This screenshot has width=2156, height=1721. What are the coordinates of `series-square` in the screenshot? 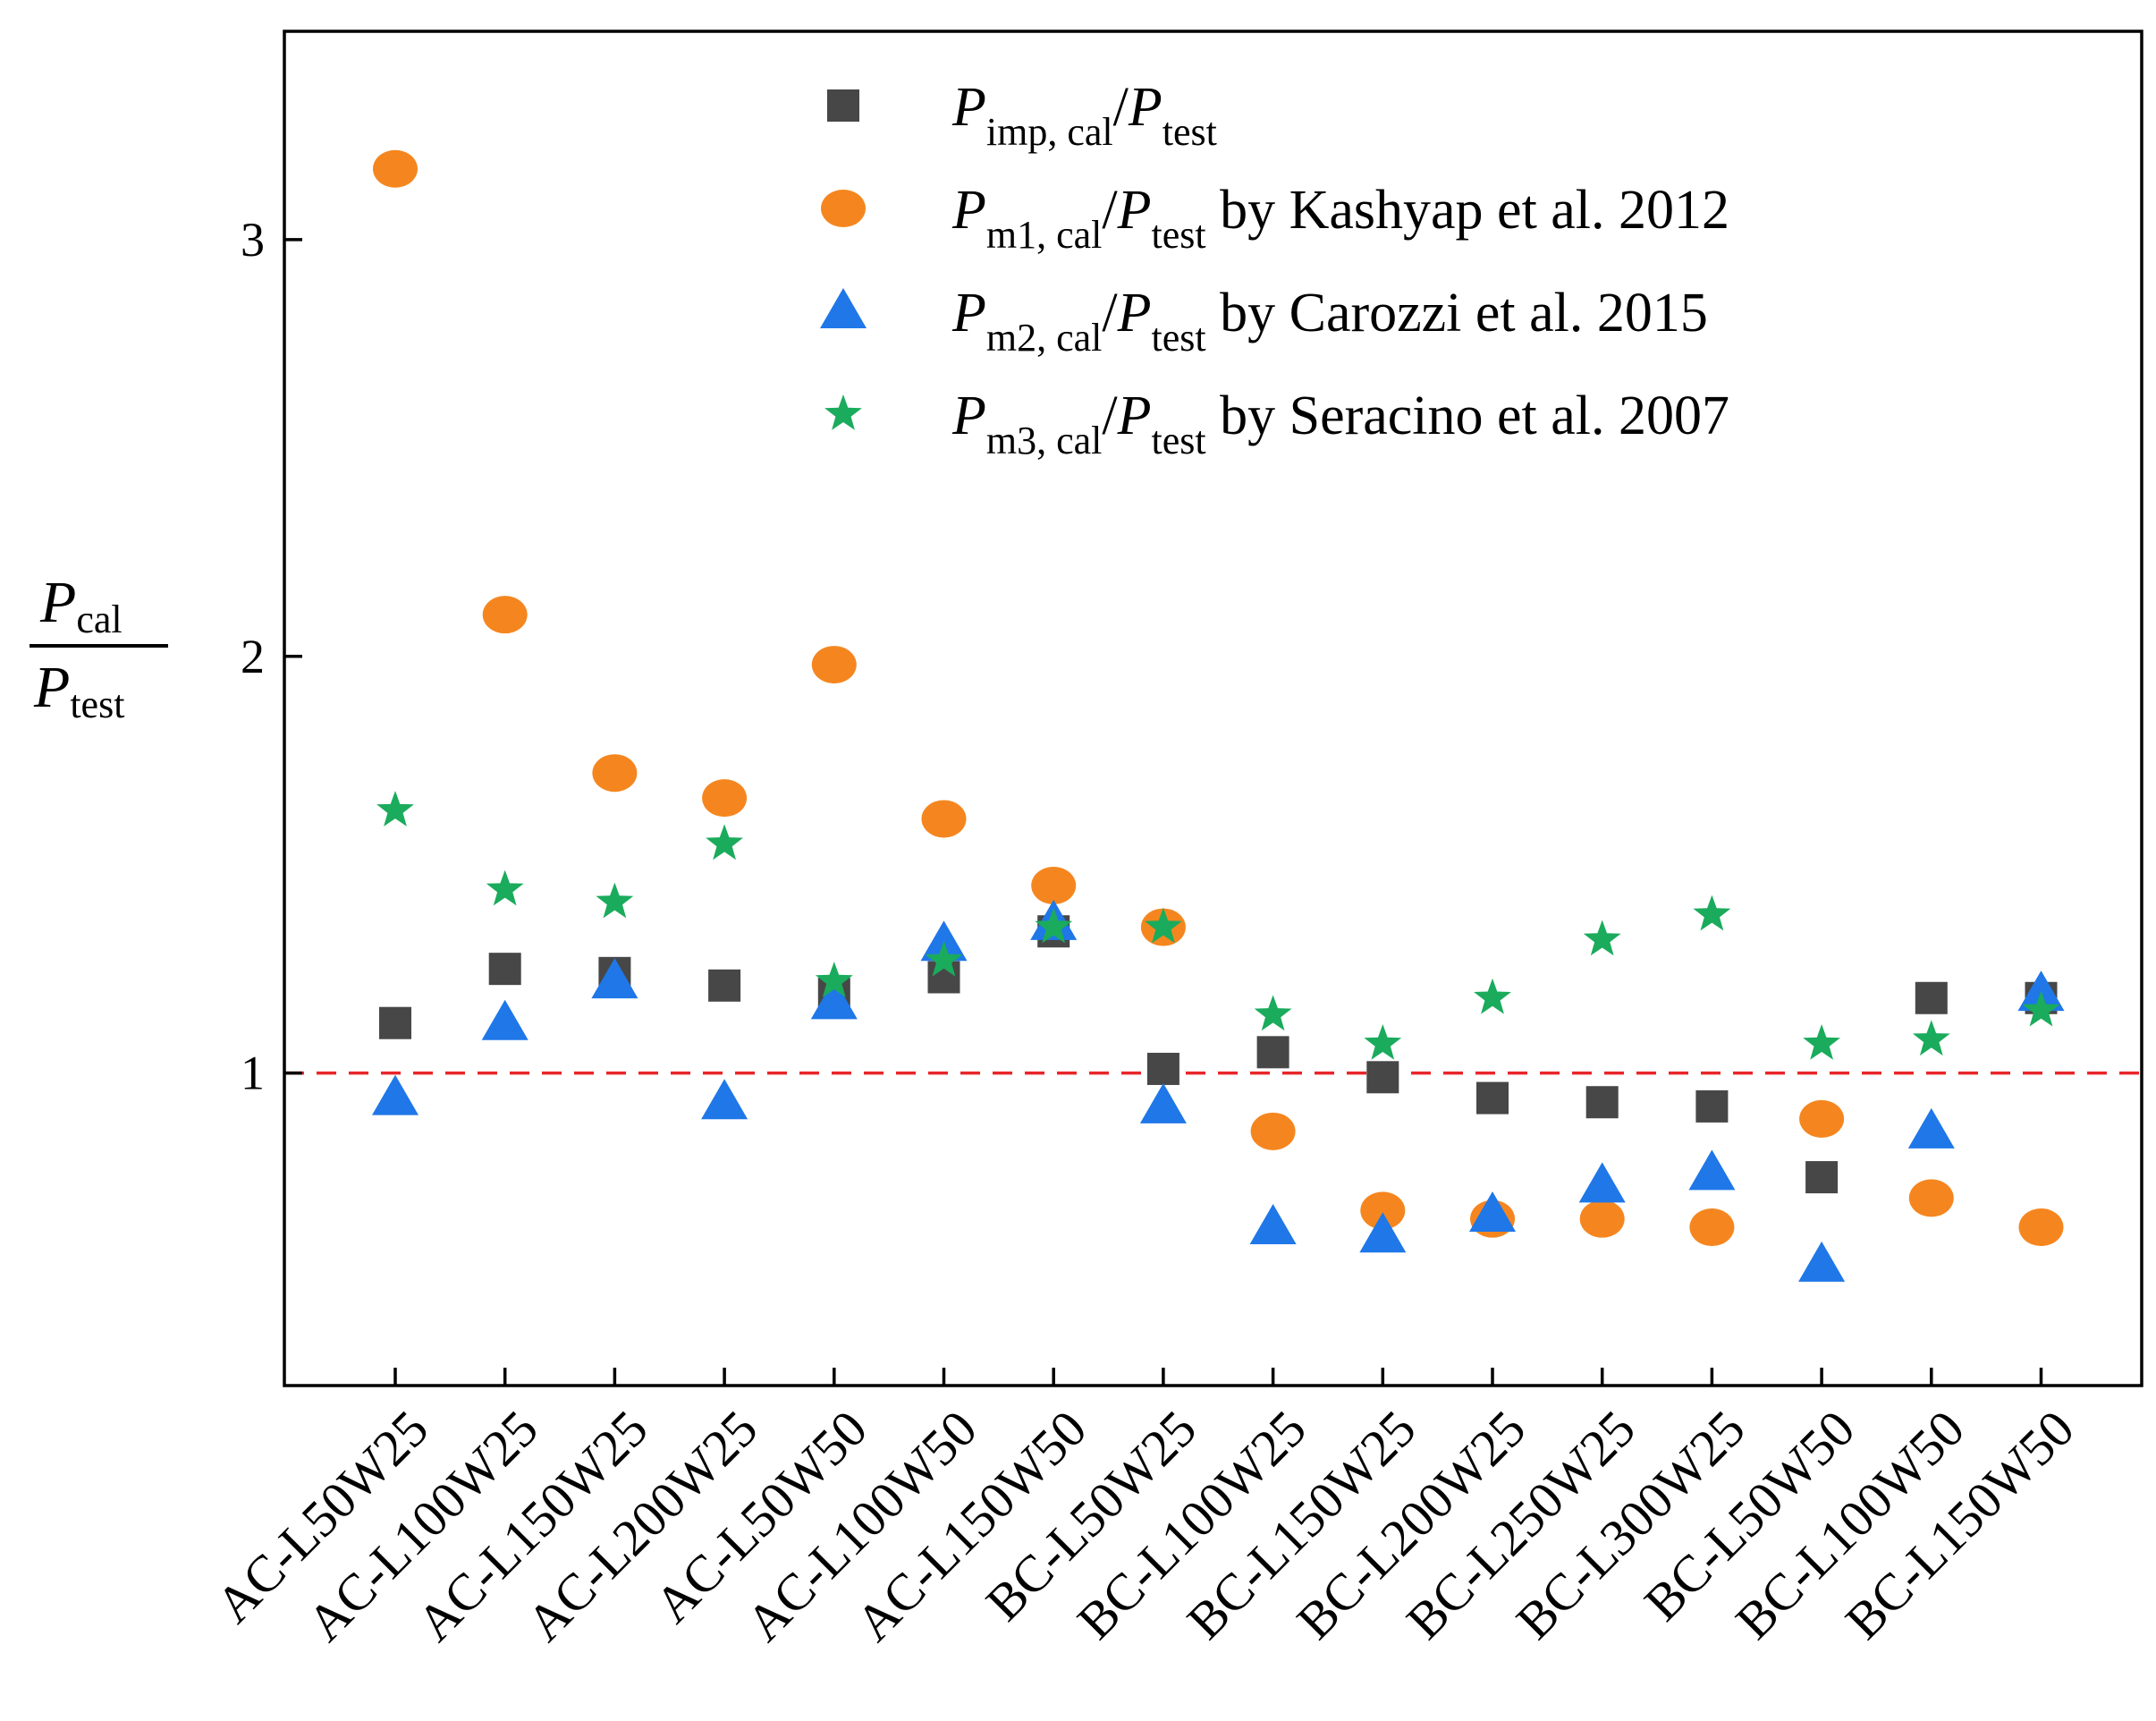 It's located at (1218, 1054).